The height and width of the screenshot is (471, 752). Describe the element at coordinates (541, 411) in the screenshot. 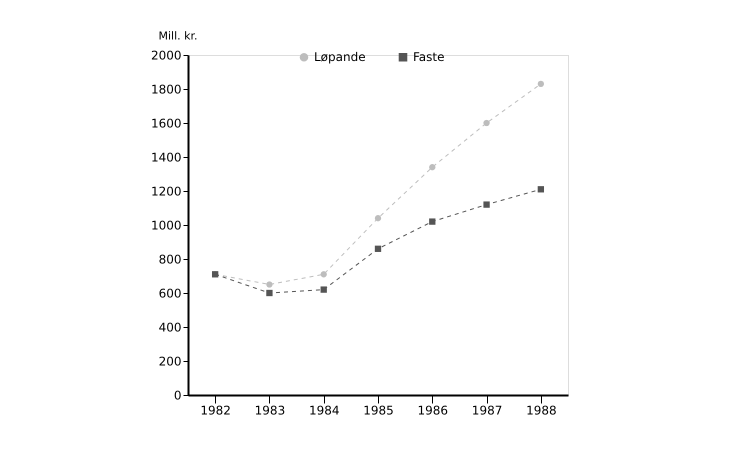

I see `x-tick-label: 1988` at that location.